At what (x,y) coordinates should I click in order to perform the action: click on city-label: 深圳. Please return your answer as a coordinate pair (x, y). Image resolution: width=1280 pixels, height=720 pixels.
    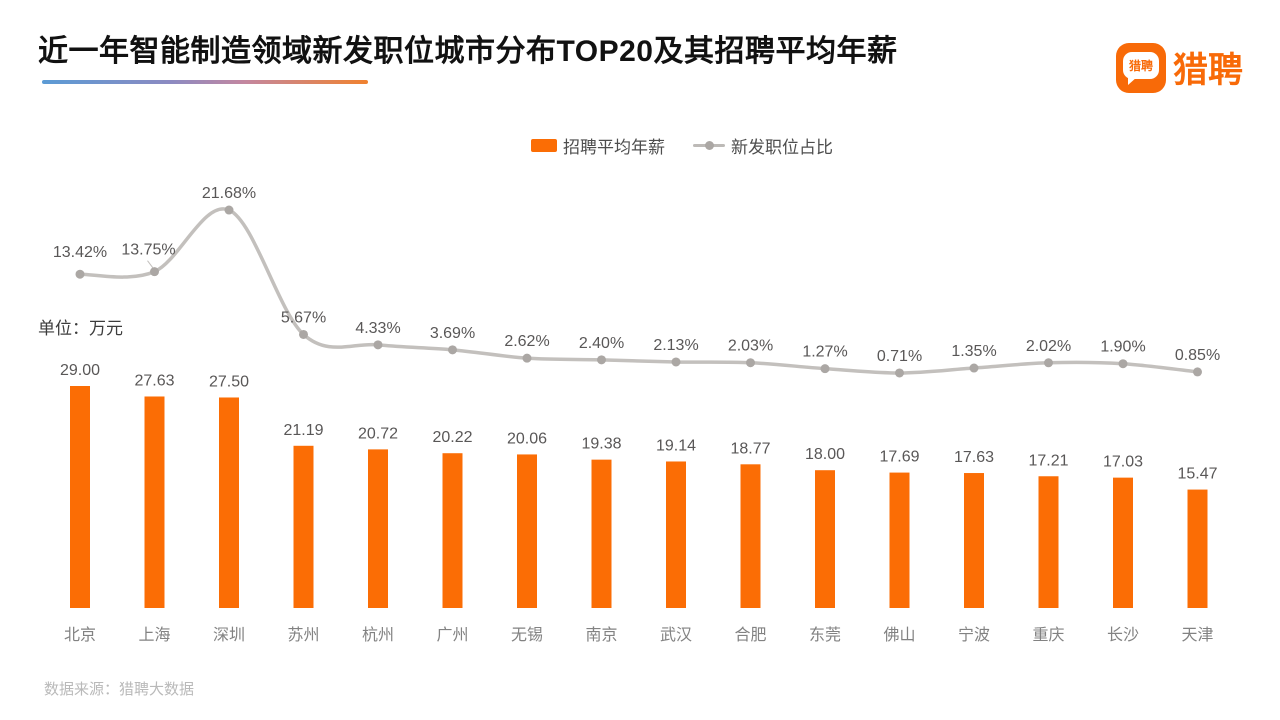
    Looking at the image, I should click on (229, 635).